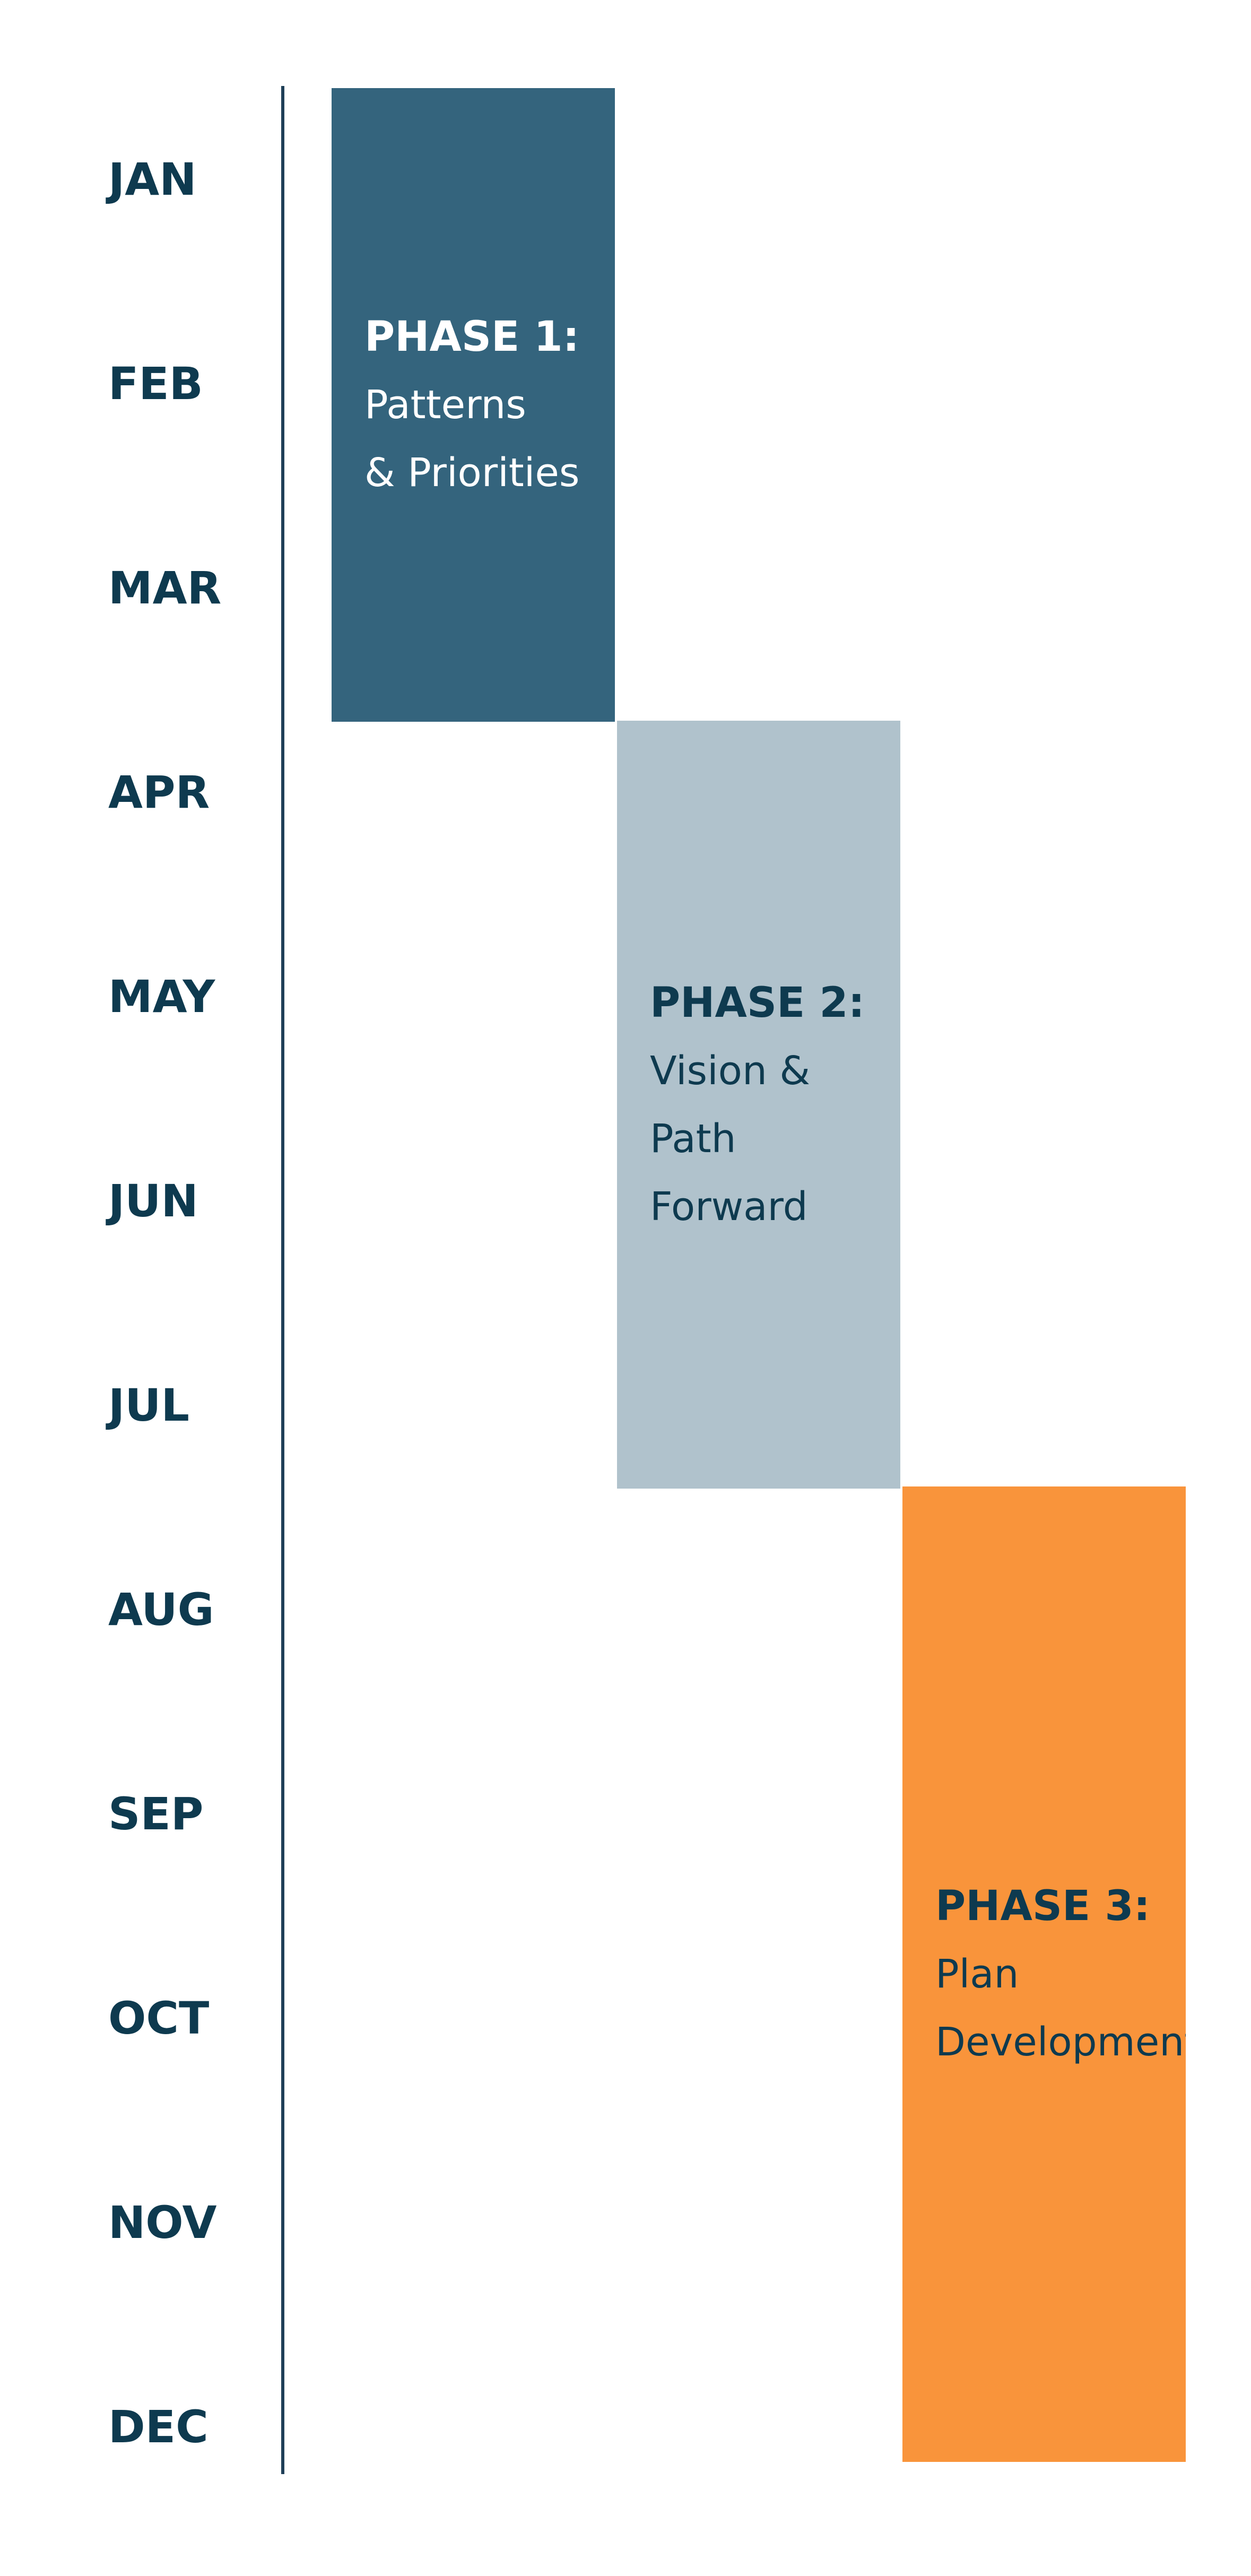 This screenshot has height=2576, width=1251. Describe the element at coordinates (162, 997) in the screenshot. I see `month-label-may: MAY` at that location.